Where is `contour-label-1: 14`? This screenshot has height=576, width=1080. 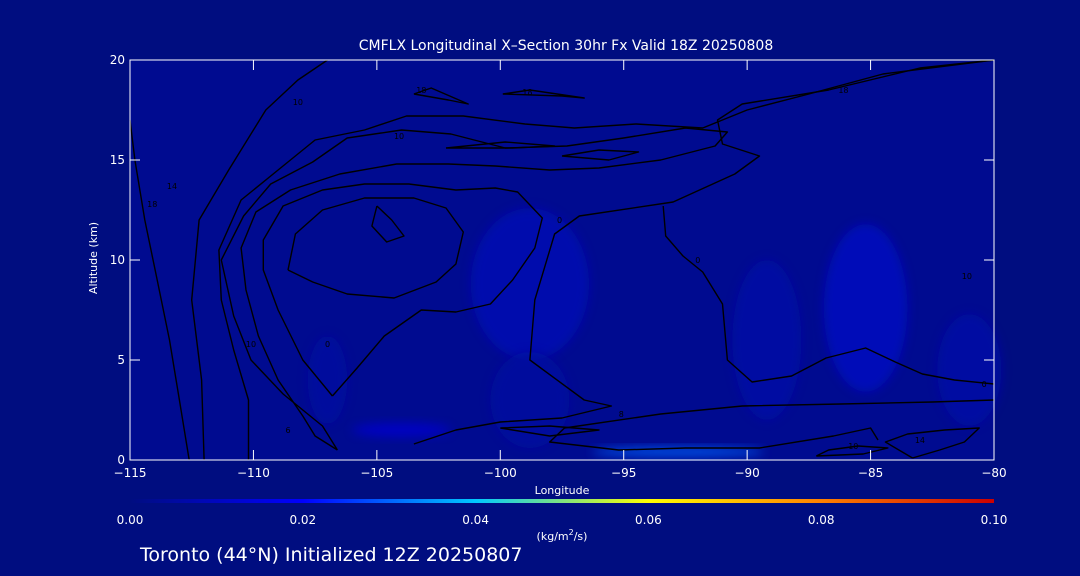 contour-label-1: 14 is located at coordinates (172, 186).